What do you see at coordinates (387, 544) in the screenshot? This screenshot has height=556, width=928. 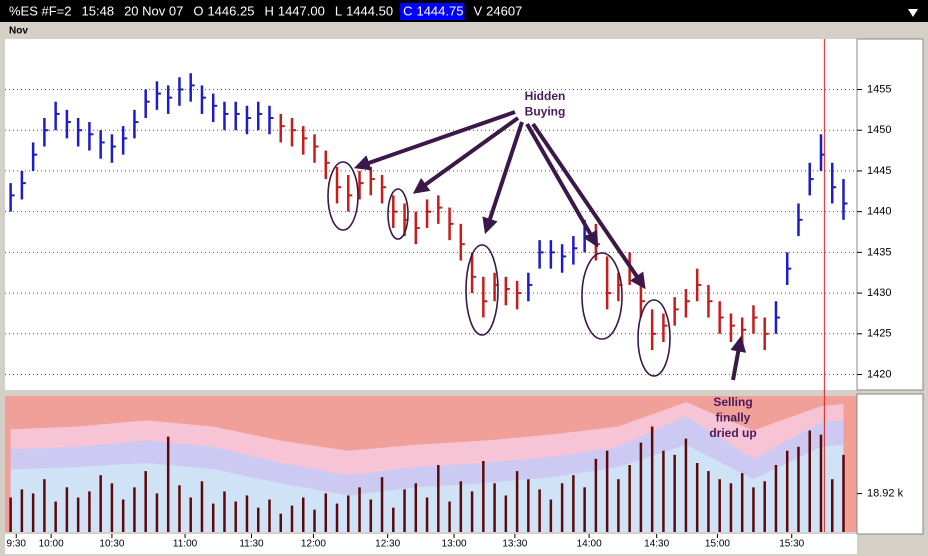 I see `x-tick-label: 12:30` at bounding box center [387, 544].